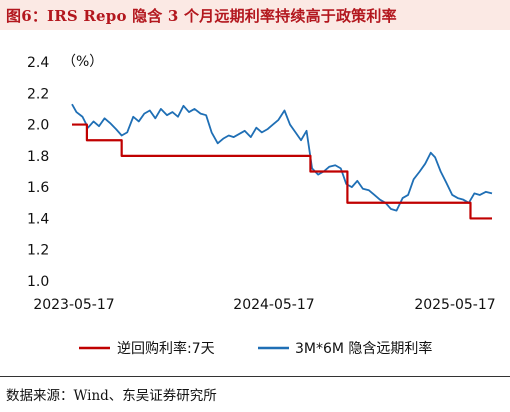 This screenshot has height=412, width=510. Describe the element at coordinates (82, 62) in the screenshot. I see `y-axis-unit: （%）` at that location.